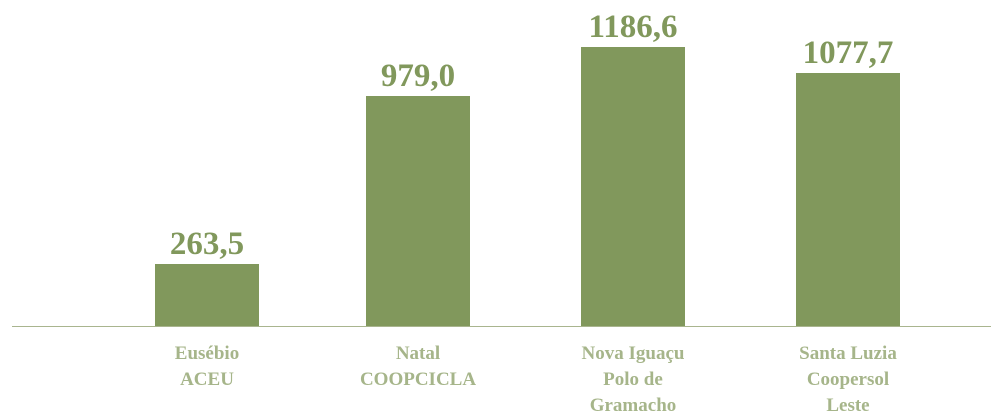 This screenshot has width=991, height=420. What do you see at coordinates (207, 244) in the screenshot?
I see `data-label: 263,5` at bounding box center [207, 244].